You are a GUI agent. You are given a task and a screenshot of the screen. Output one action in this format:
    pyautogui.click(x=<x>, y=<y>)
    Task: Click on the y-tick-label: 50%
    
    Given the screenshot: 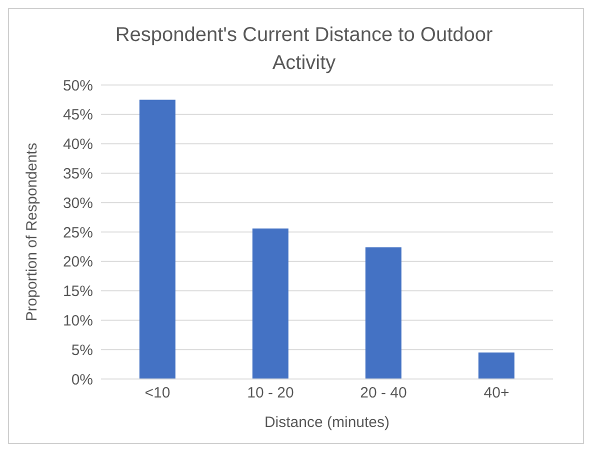 What is the action you would take?
    pyautogui.click(x=77, y=85)
    